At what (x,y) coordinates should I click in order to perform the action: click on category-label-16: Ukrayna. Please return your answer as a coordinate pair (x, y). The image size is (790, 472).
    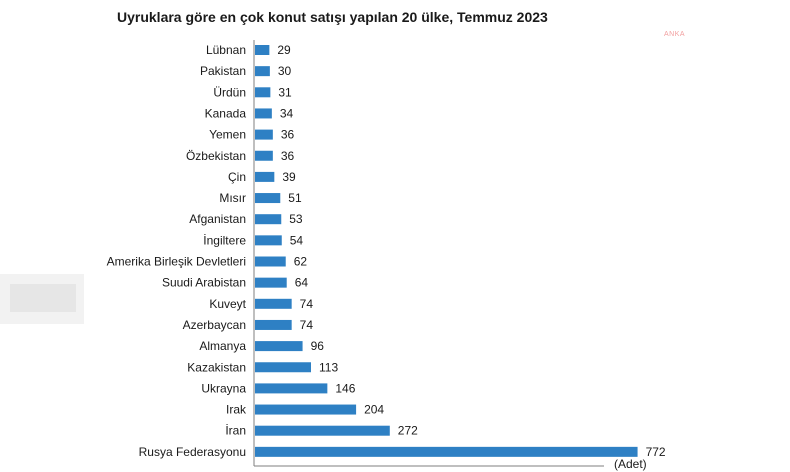
    Looking at the image, I should click on (223, 388).